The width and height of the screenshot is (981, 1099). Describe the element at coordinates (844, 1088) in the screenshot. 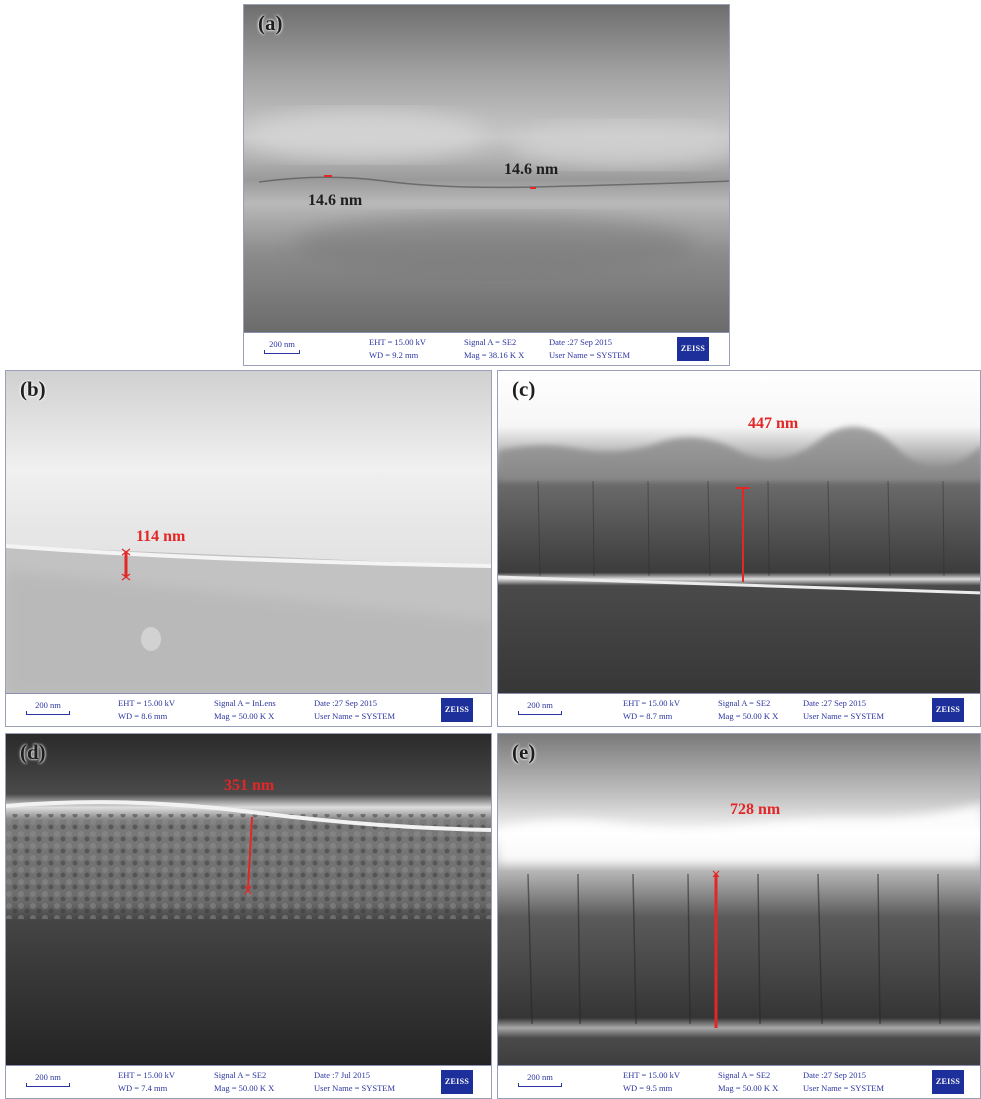

I see `user-e: User Name = SYSTEM` at that location.